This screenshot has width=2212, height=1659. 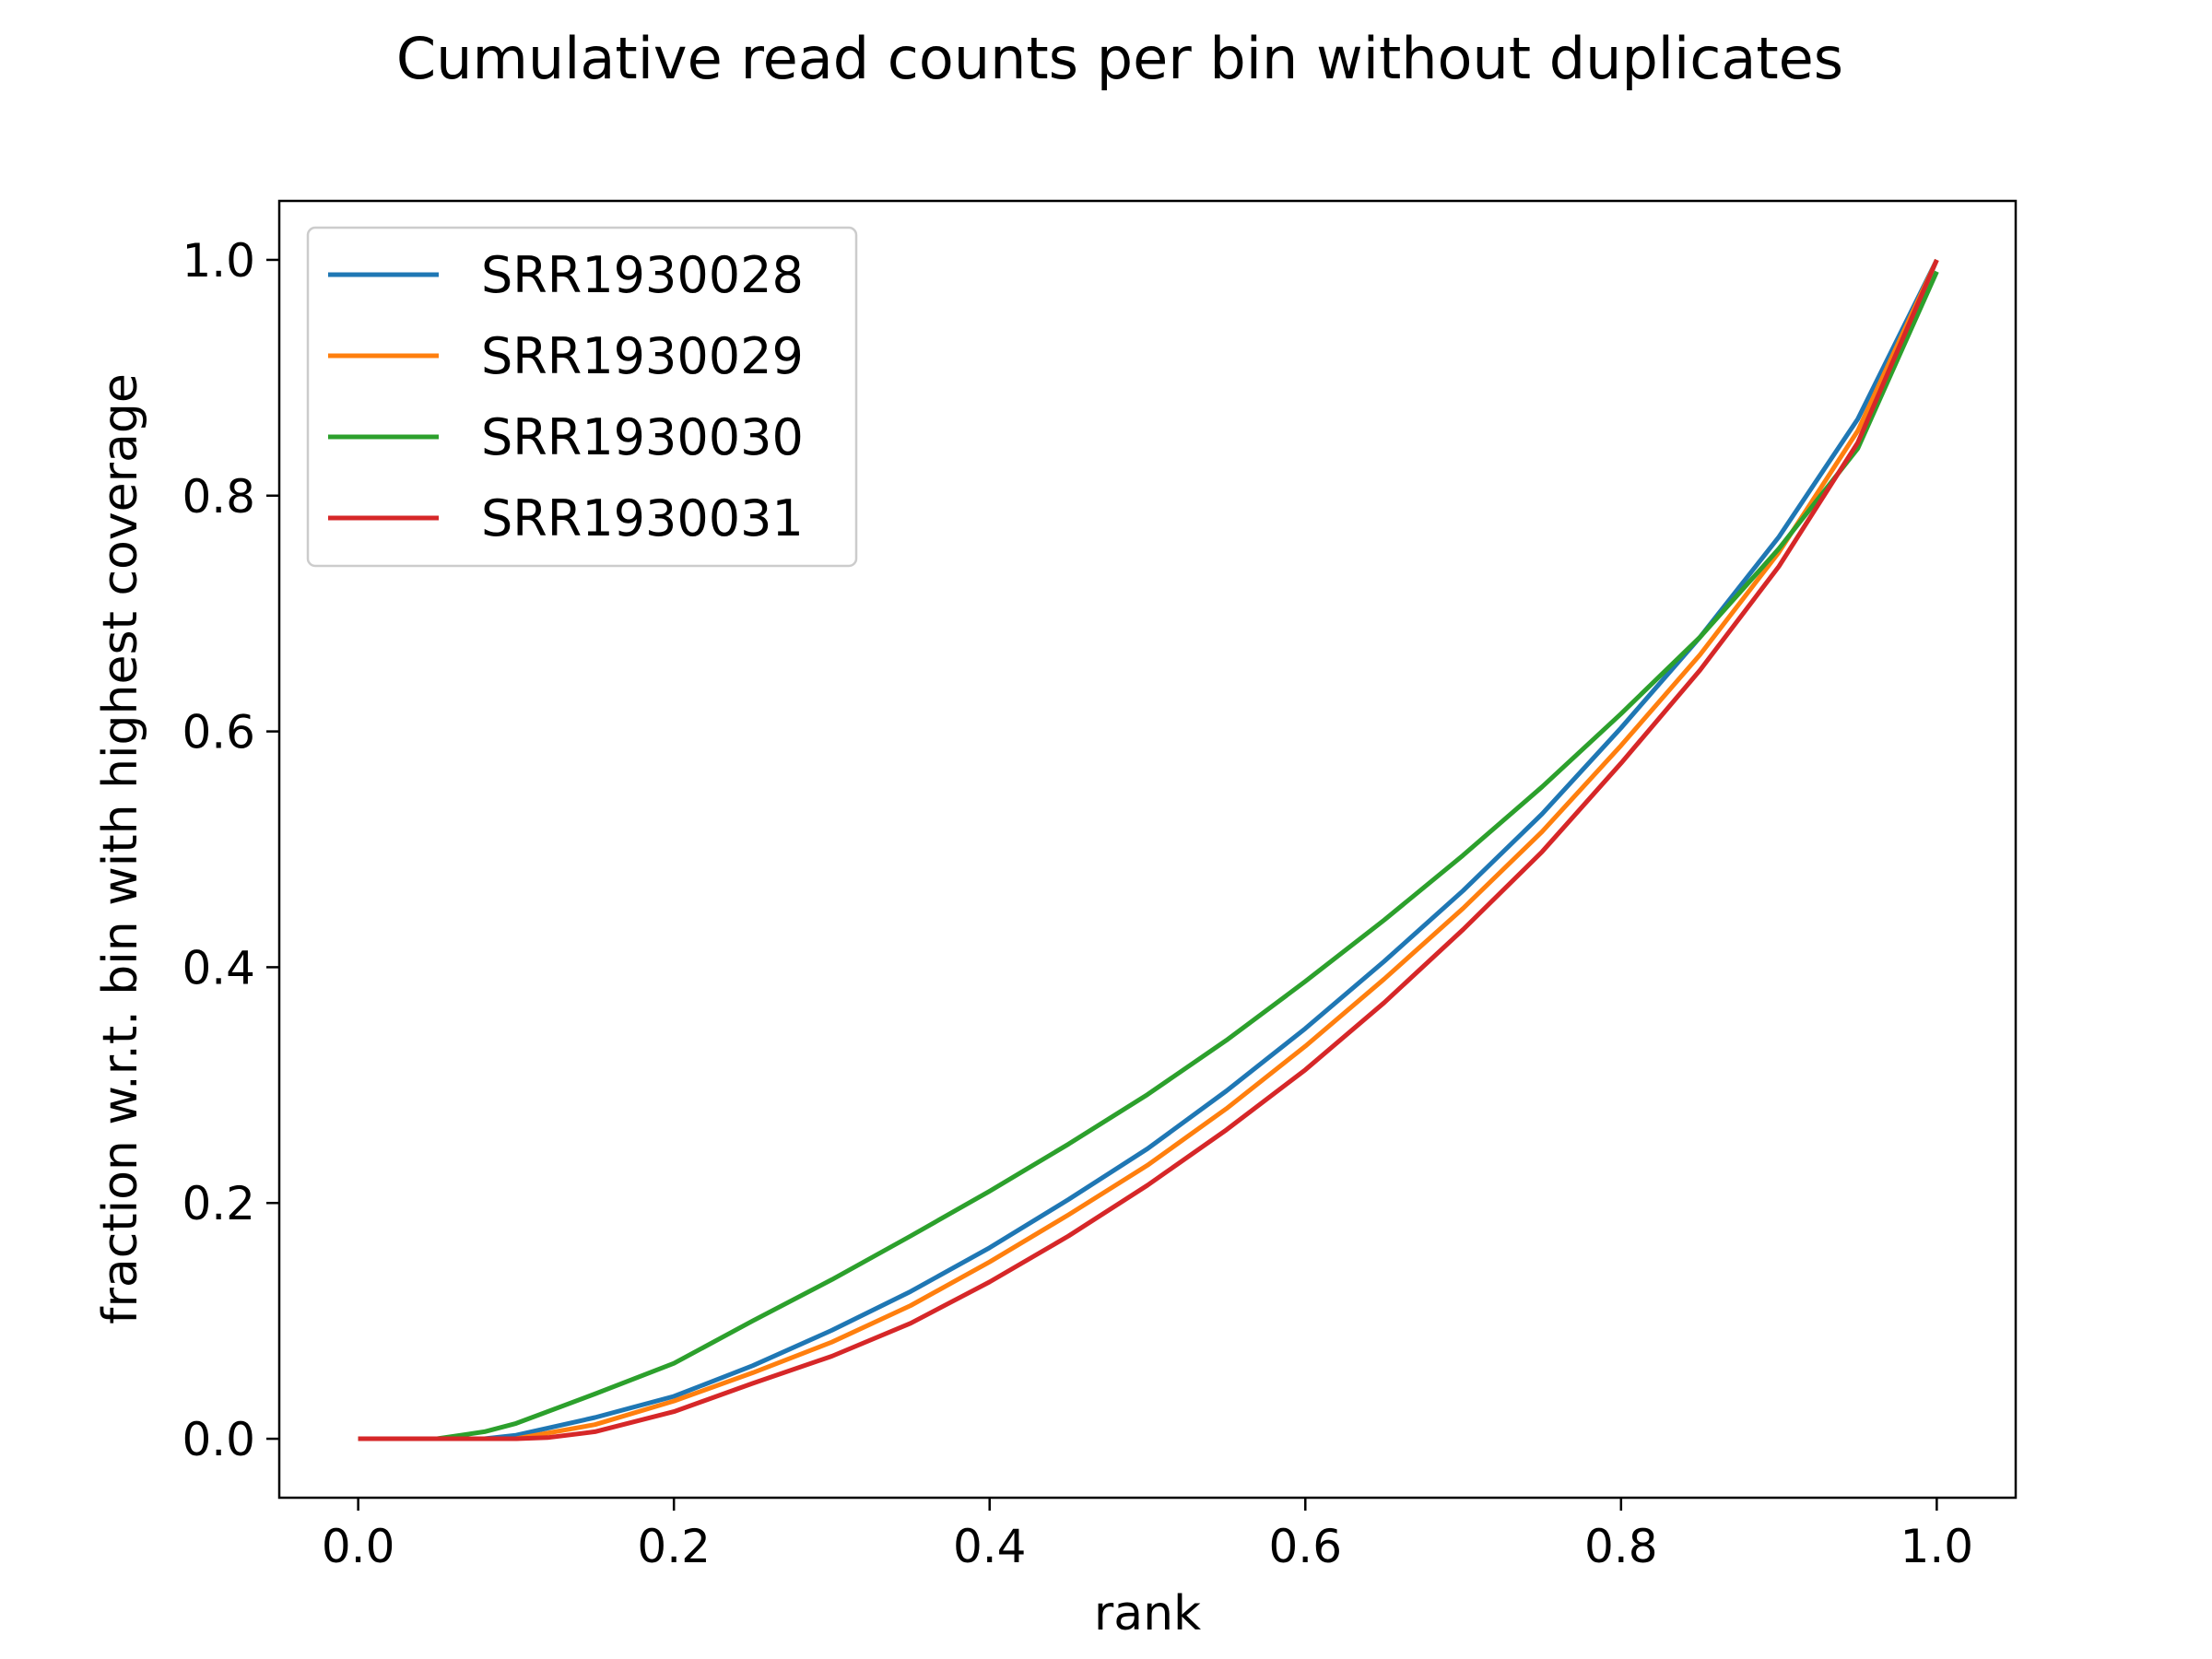 What do you see at coordinates (1621, 1546) in the screenshot?
I see `x-tick-label: 0.8` at bounding box center [1621, 1546].